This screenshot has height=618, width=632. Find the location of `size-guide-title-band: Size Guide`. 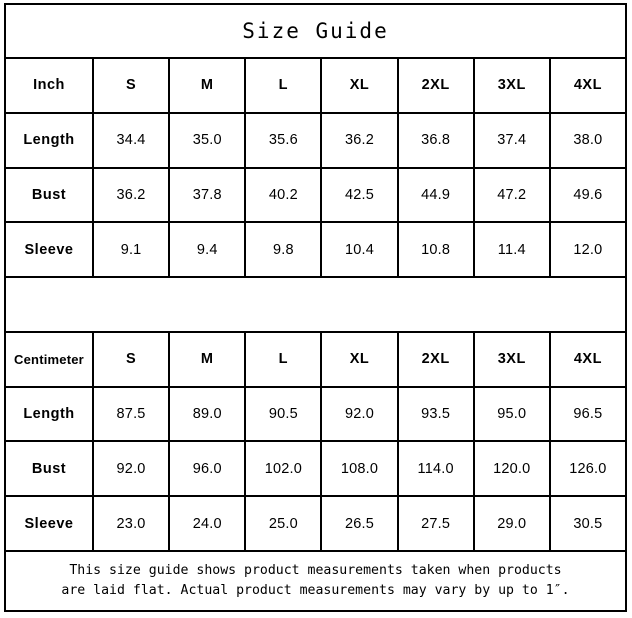

size-guide-title-band: Size Guide is located at coordinates (315, 32).